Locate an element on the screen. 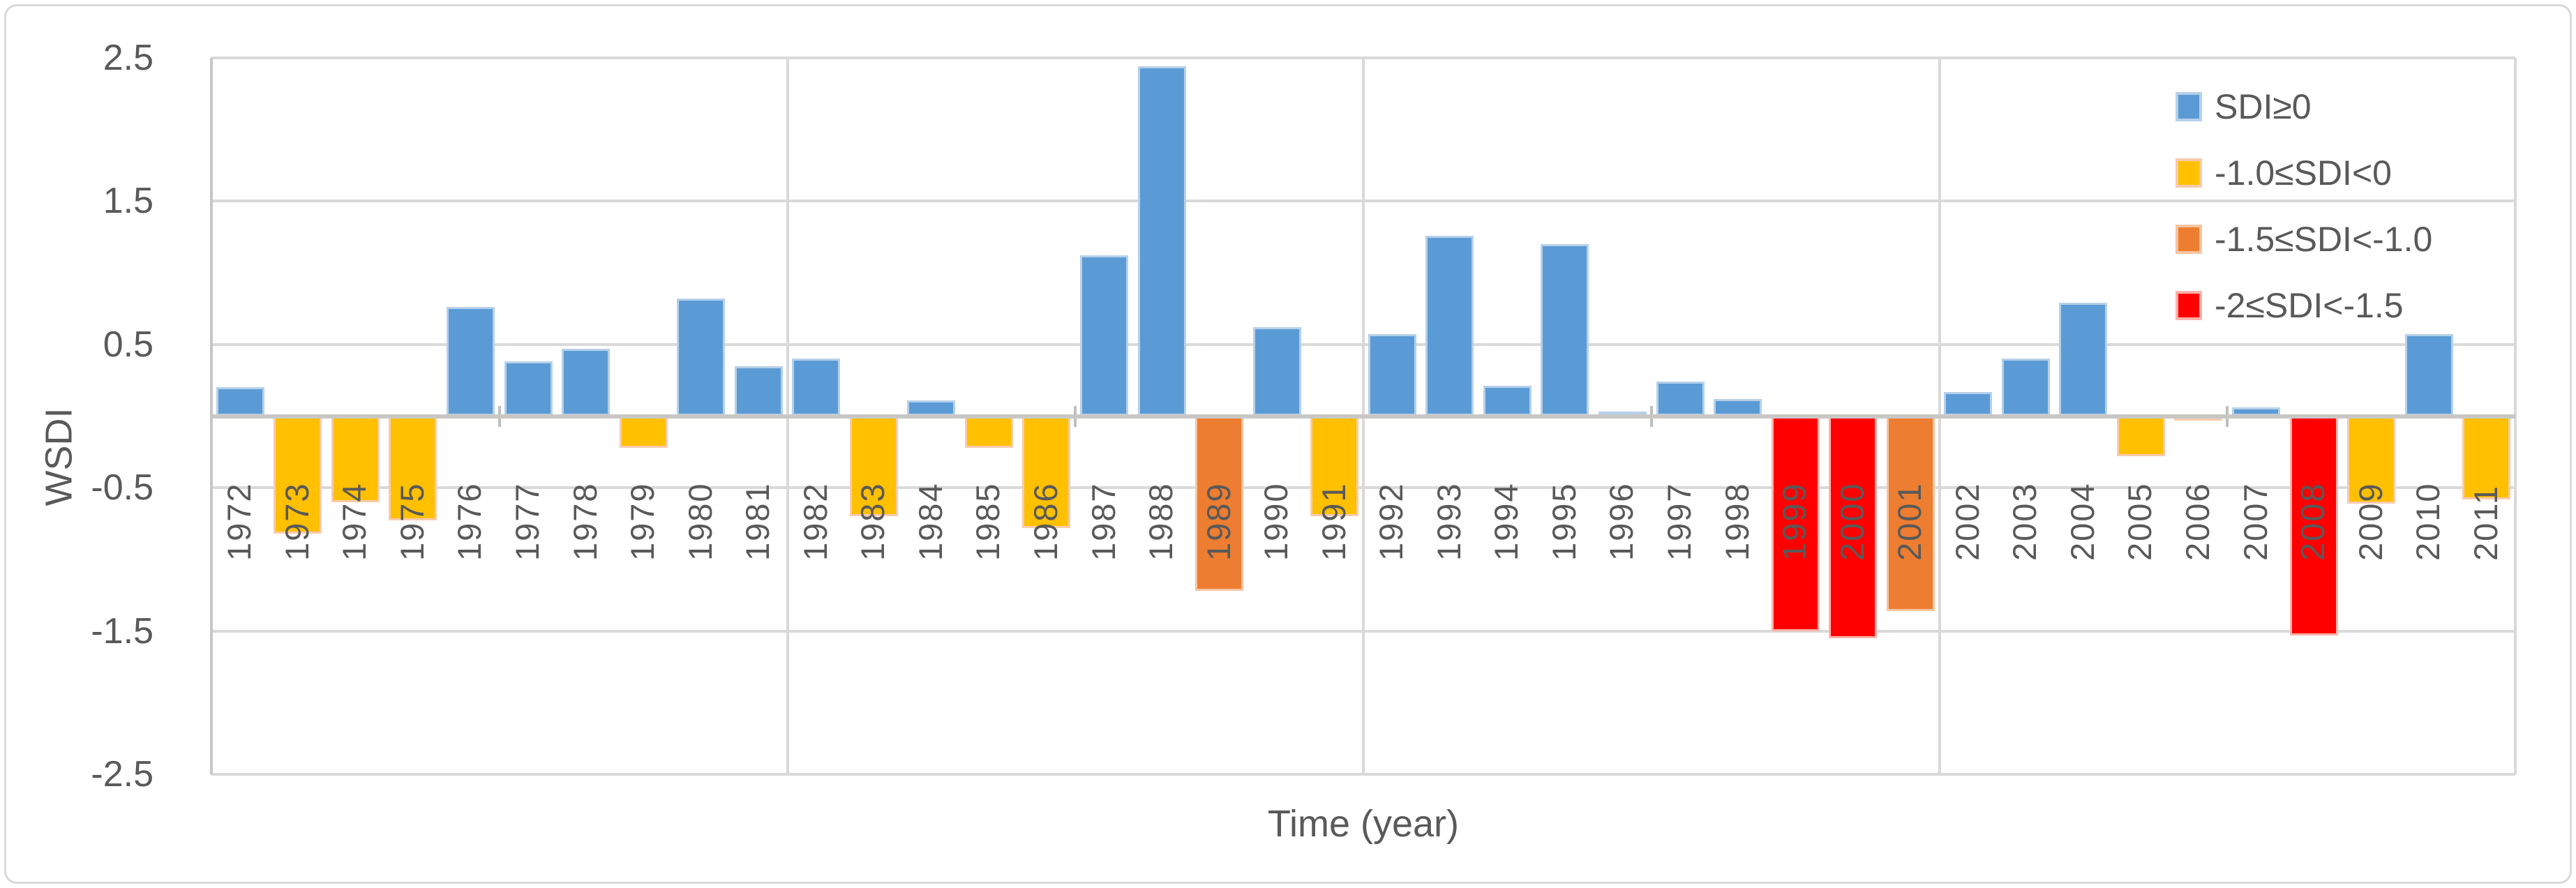 This screenshot has height=888, width=2576. x-tick-1983: 1983 is located at coordinates (873, 521).